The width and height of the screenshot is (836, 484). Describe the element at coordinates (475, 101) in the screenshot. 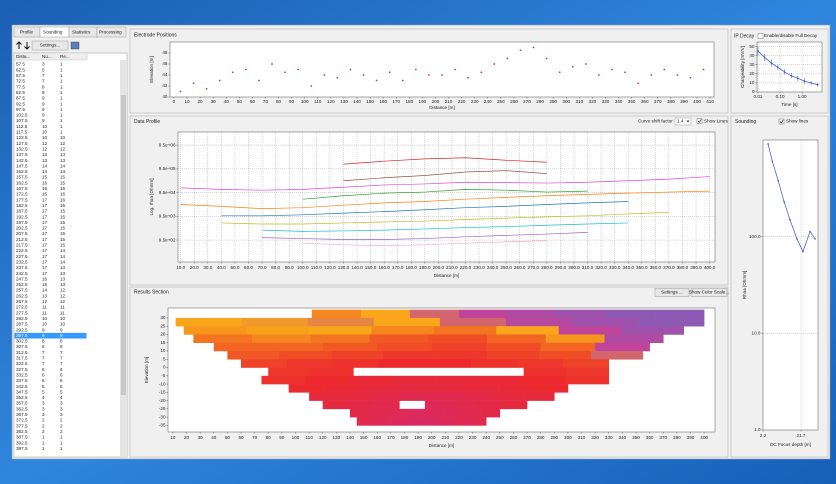

I see `x-tick-label: 230` at that location.